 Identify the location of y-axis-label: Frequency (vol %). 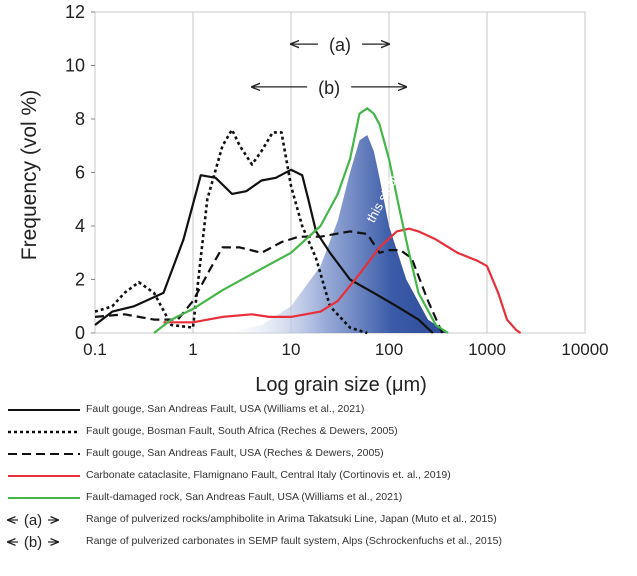
(29, 175).